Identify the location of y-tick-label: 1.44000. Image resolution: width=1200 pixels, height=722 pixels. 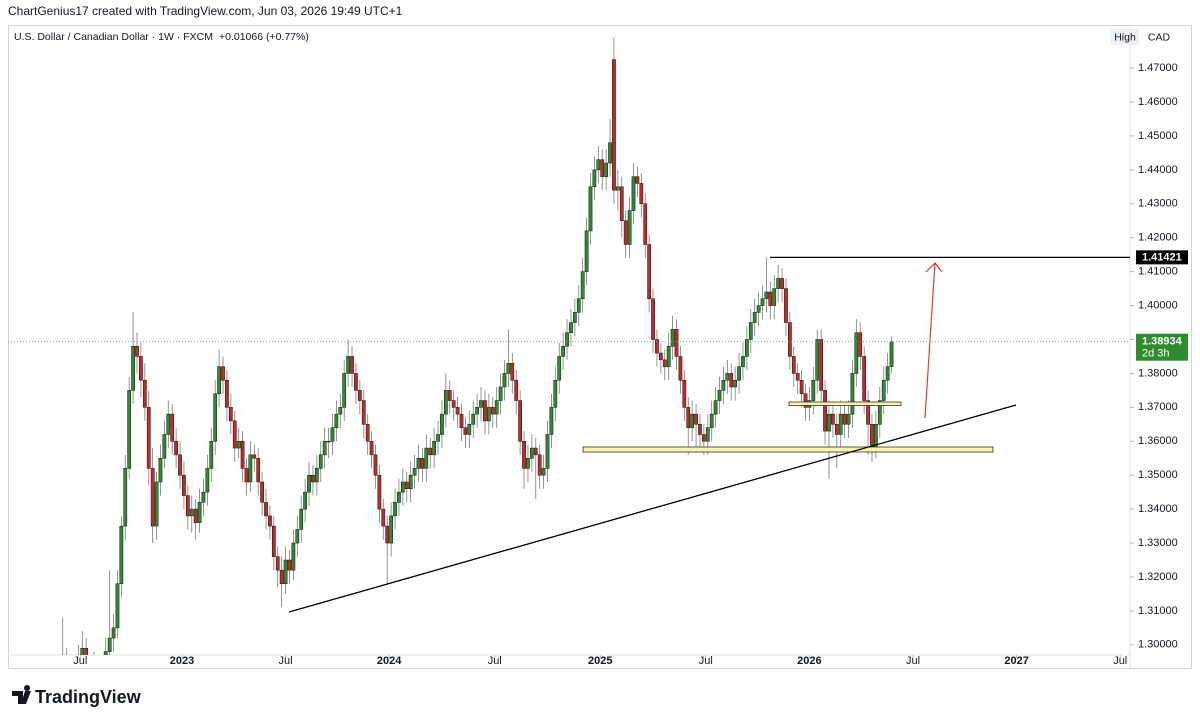
(1158, 170).